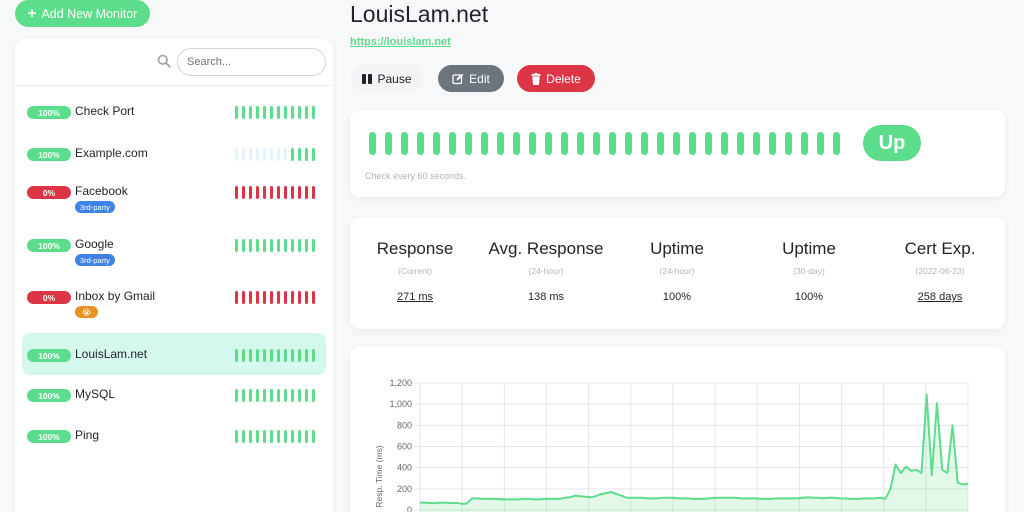  I want to click on monitor-list-item: 0% Facebook 3rd-party, so click(174, 199).